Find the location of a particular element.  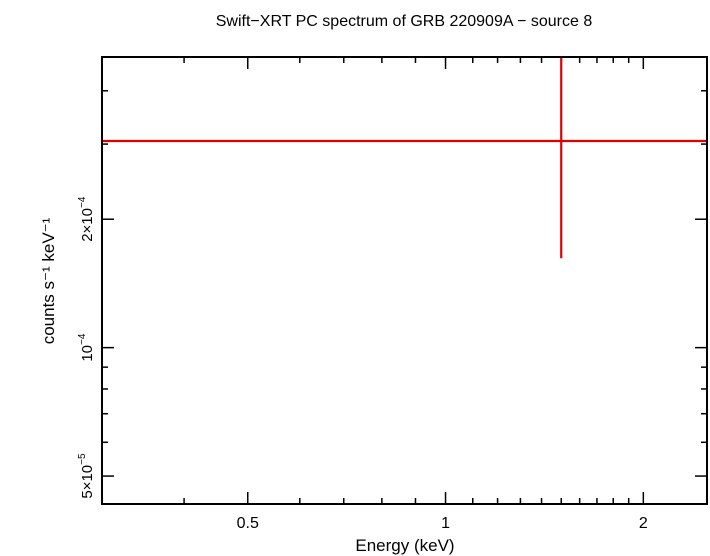

svg-text: 5×10−5 is located at coordinates (86, 476).